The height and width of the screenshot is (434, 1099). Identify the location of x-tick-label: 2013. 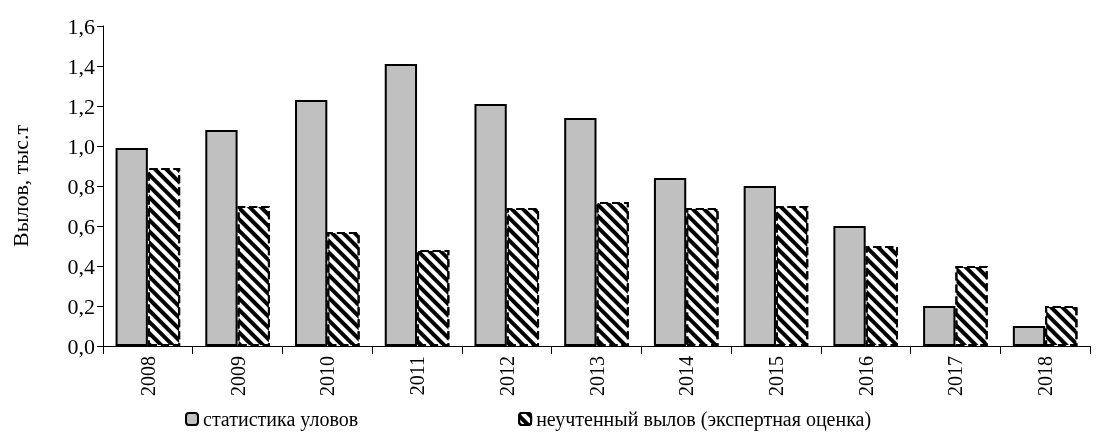
(596, 376).